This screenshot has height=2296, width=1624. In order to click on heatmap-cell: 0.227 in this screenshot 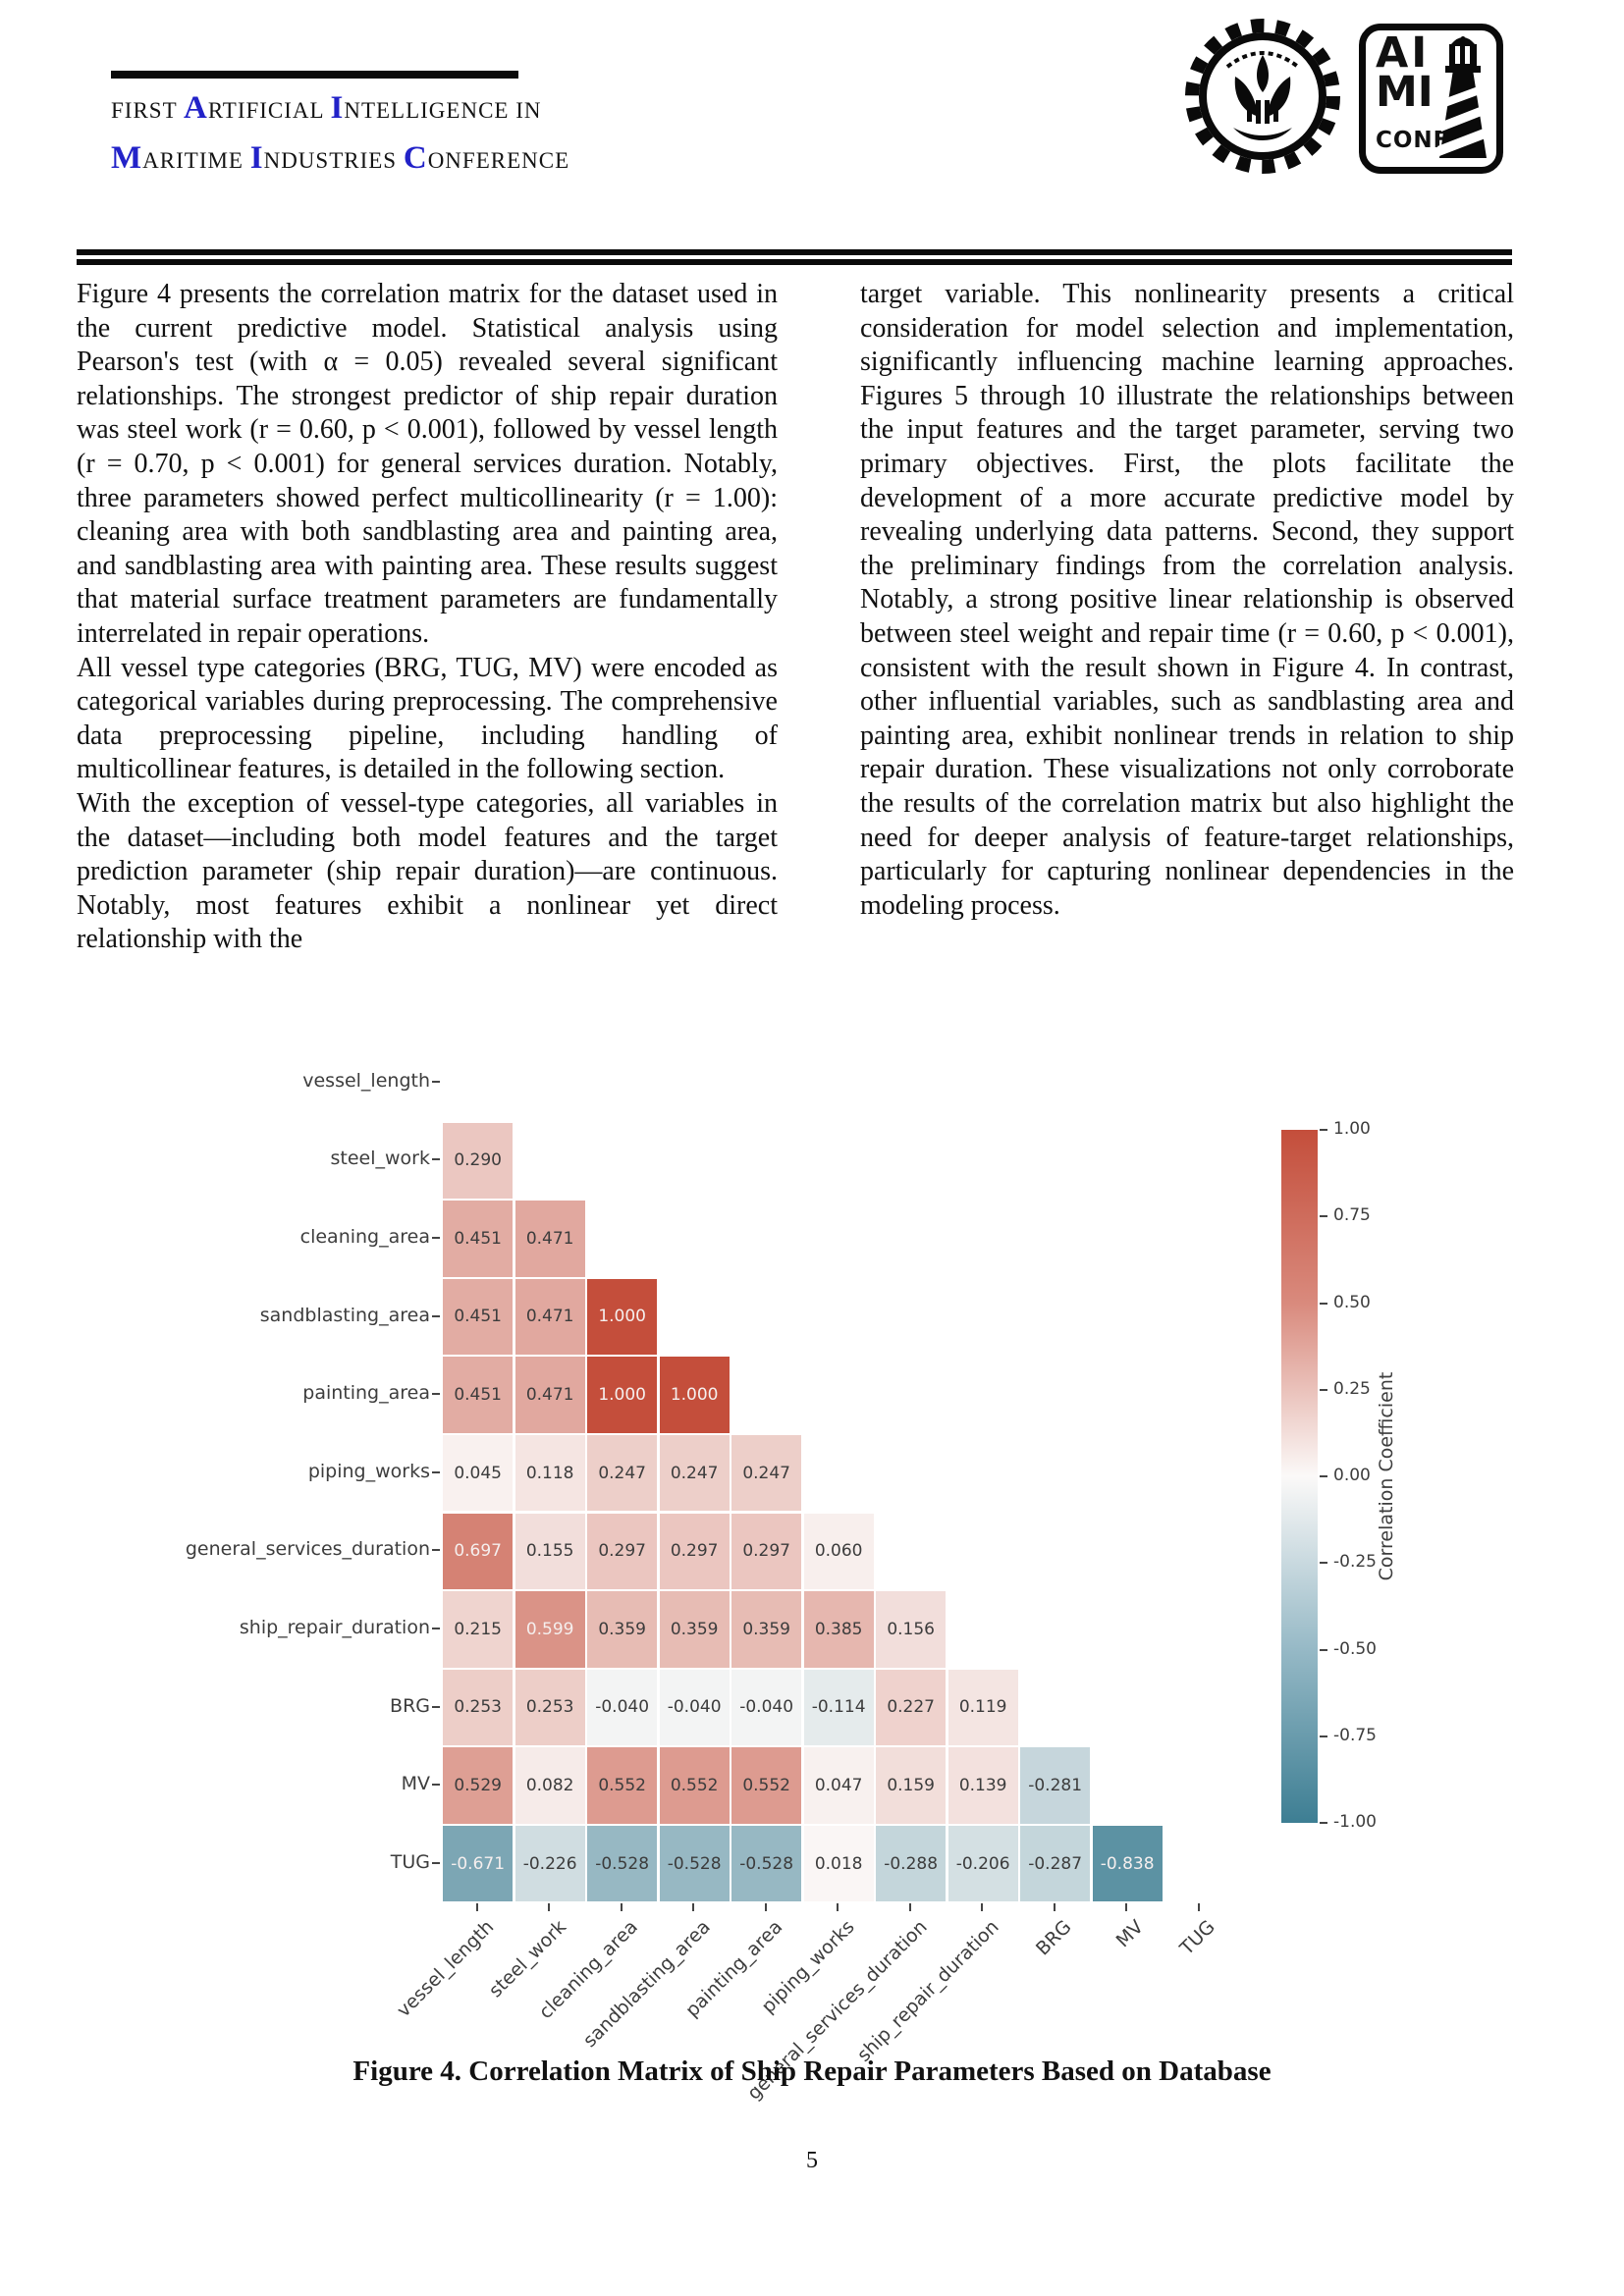, I will do `click(911, 1707)`.